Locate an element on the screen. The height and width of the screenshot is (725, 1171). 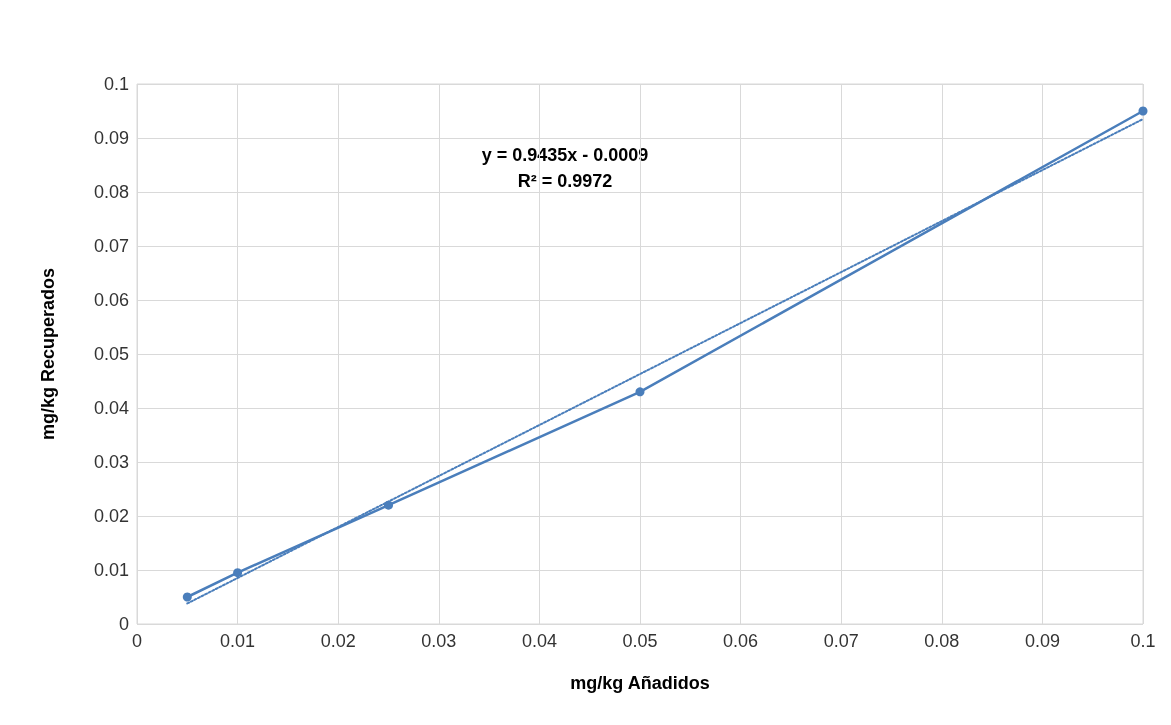
x-tick-label: 0.03 is located at coordinates (439, 641).